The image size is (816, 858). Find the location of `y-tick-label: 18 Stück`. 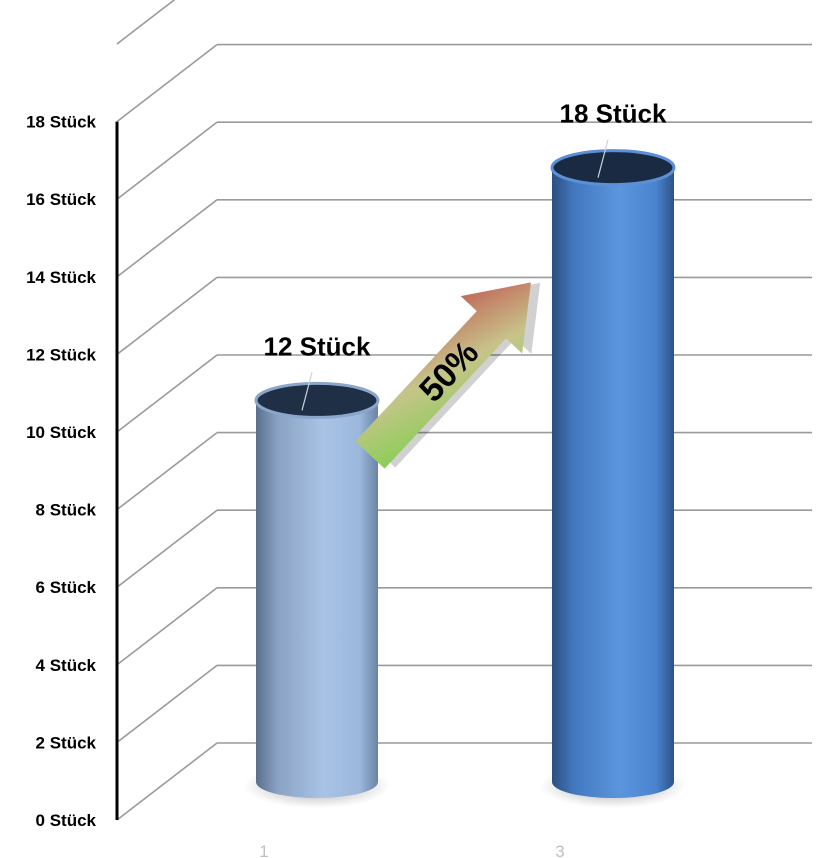

y-tick-label: 18 Stück is located at coordinates (61, 122).